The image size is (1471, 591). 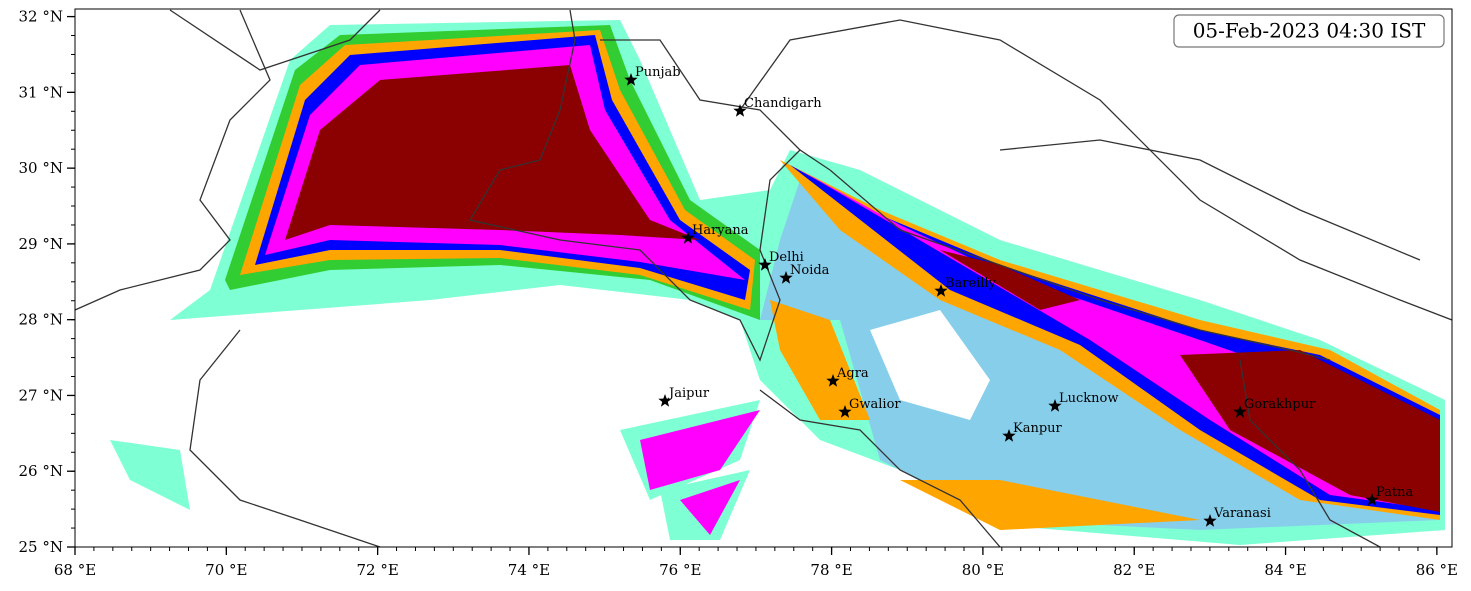 What do you see at coordinates (1285, 570) in the screenshot?
I see `x-tick-label: 84 °E` at bounding box center [1285, 570].